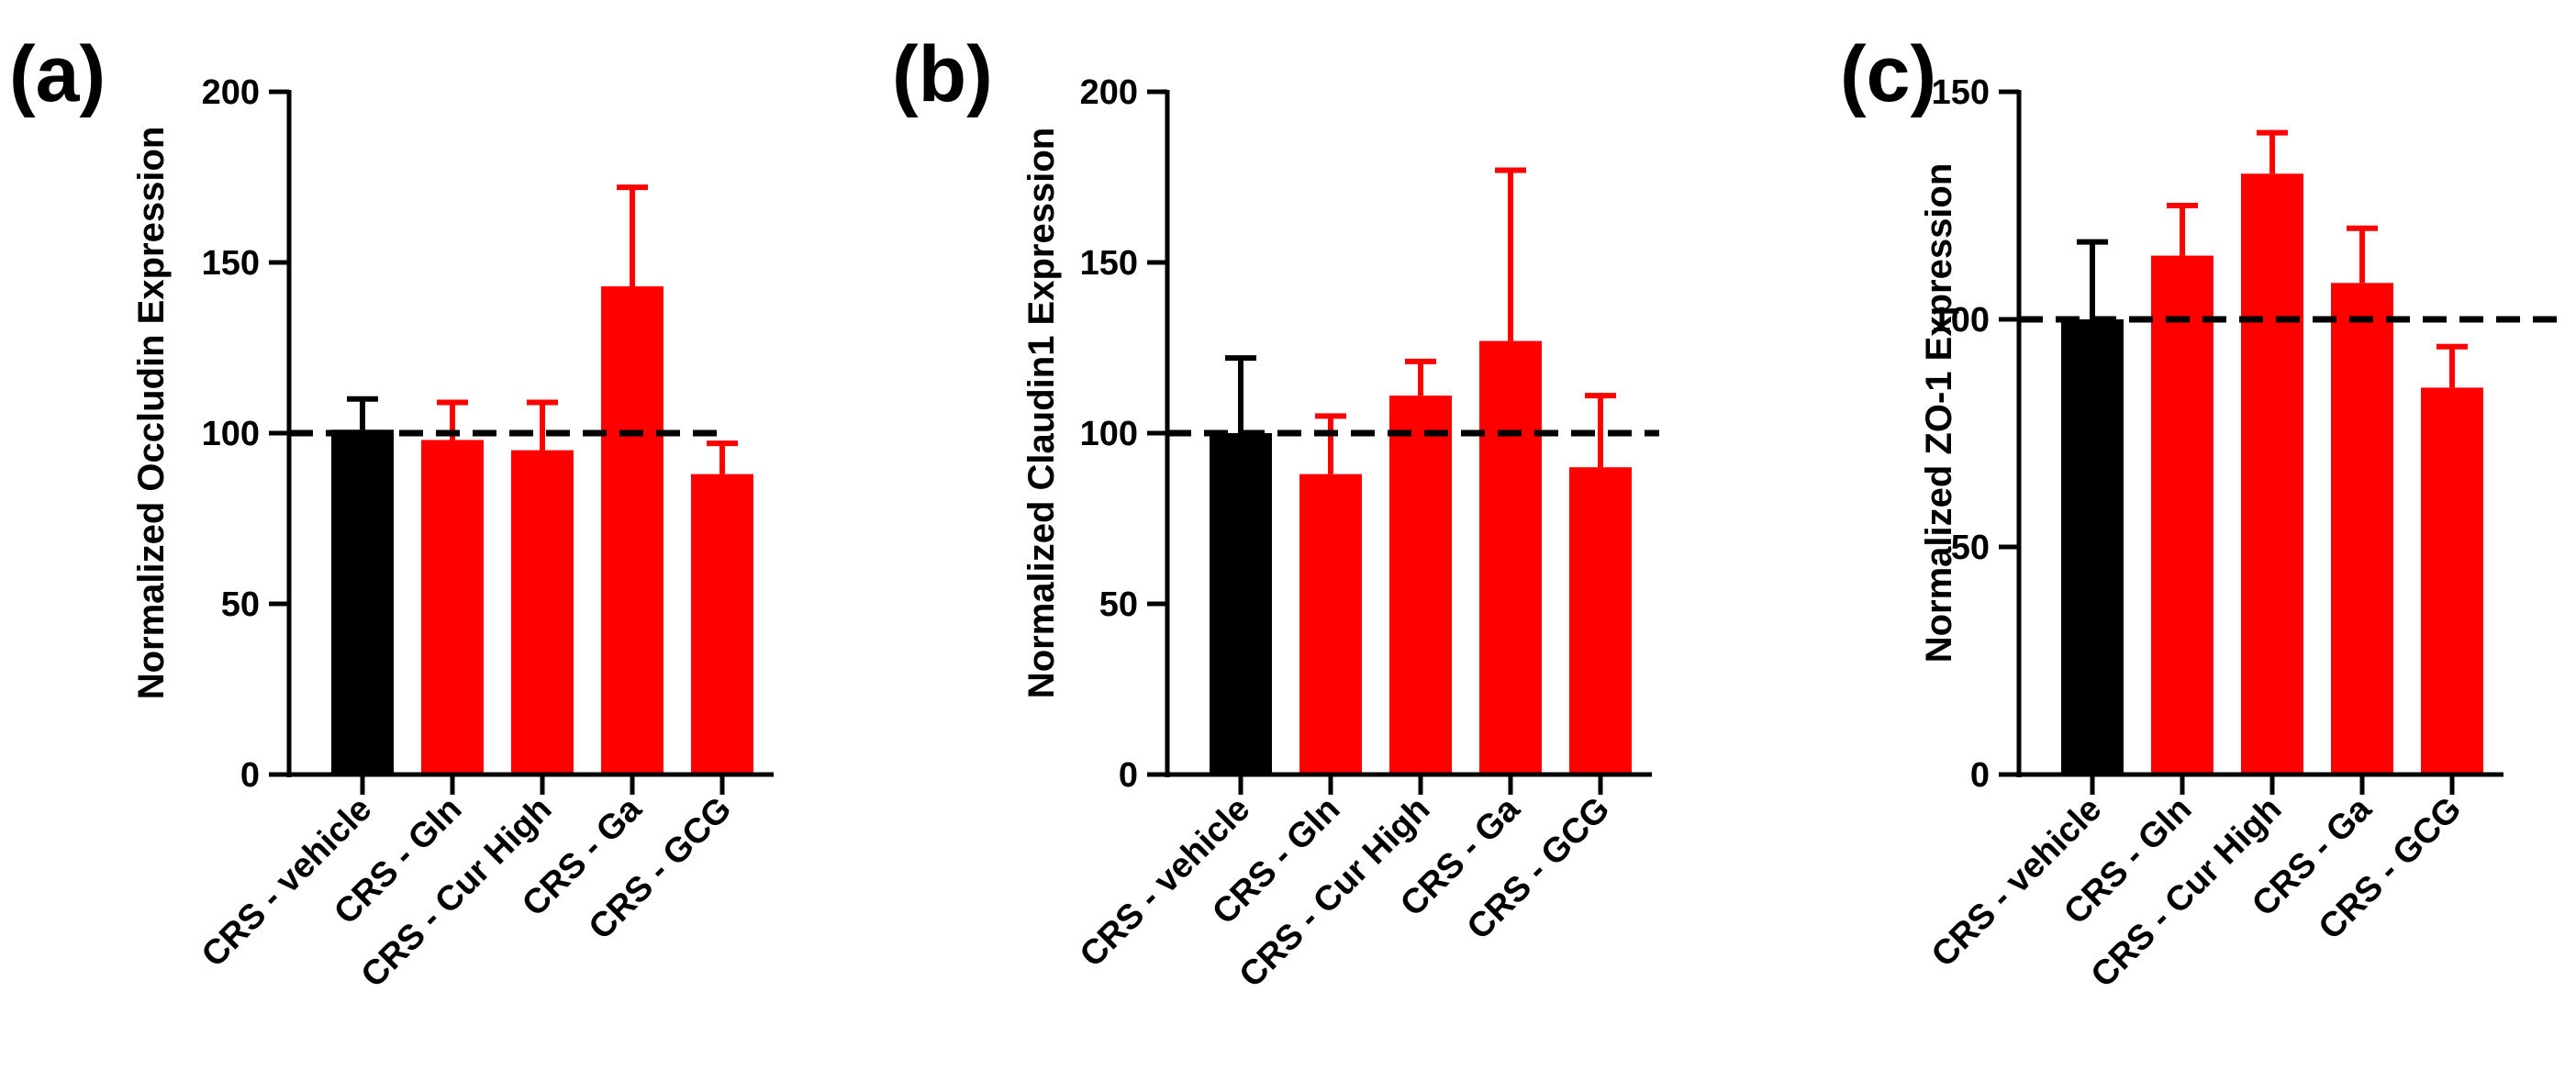 This screenshot has width=2576, height=1070. I want to click on panel-c-y-tick-label: 150, so click(1961, 92).